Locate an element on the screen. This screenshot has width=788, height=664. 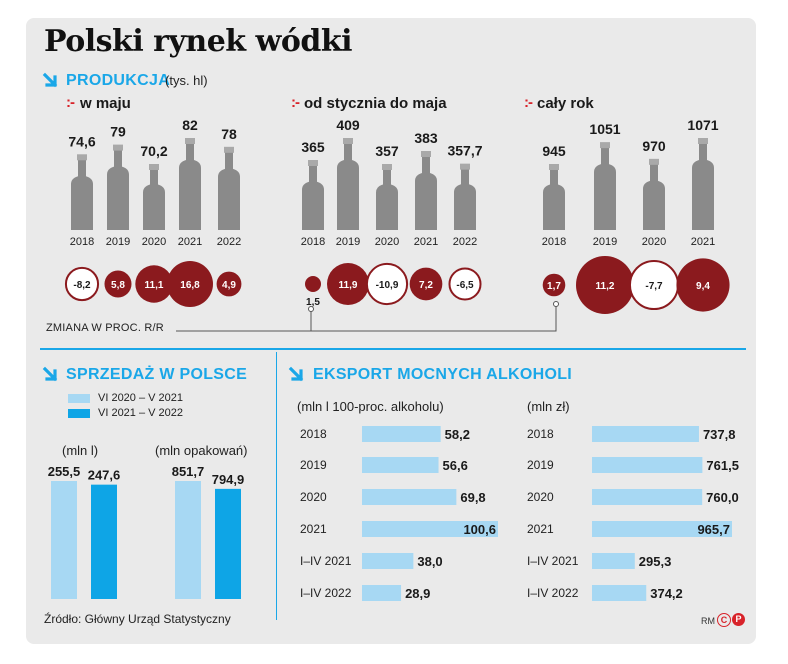
bottle-value-label: 365 is located at coordinates (313, 147).